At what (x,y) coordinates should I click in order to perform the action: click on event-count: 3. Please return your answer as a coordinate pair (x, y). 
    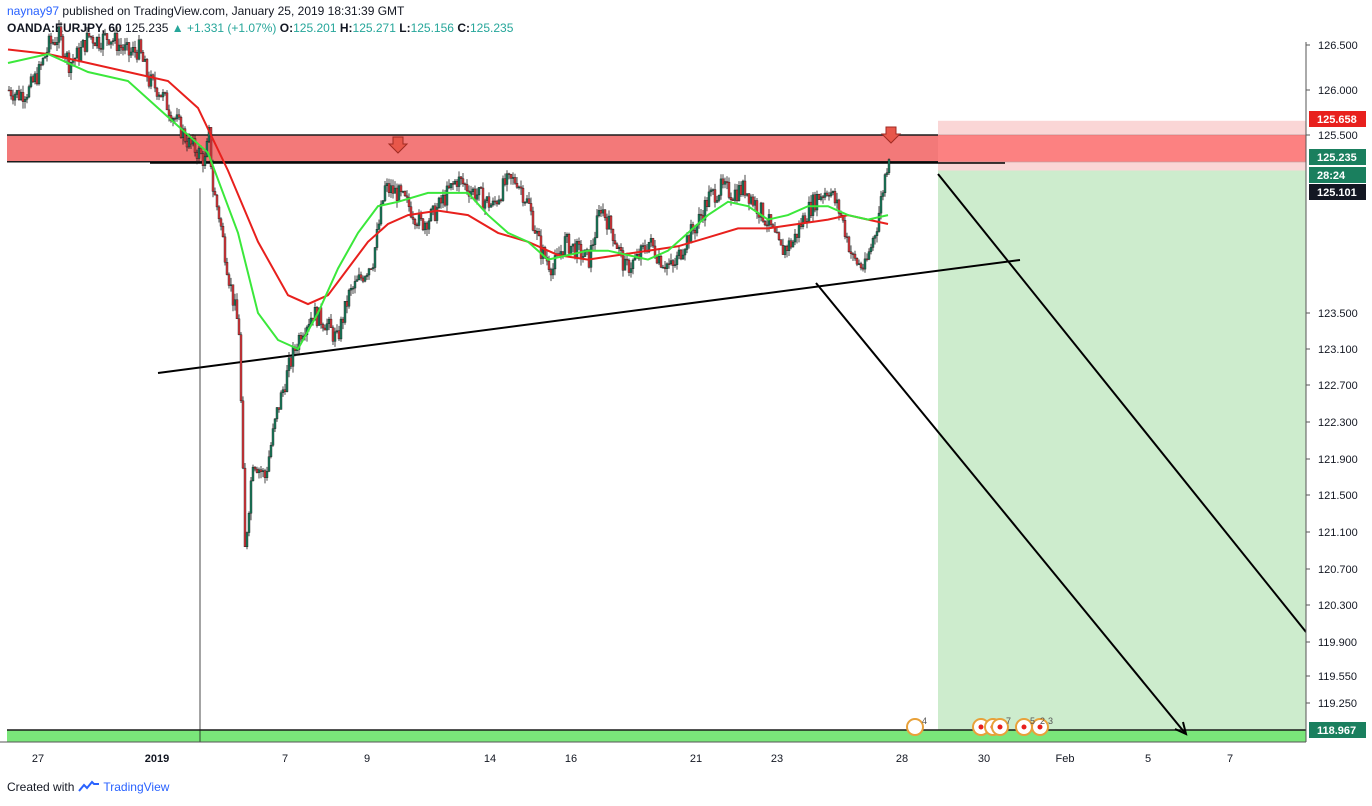
    Looking at the image, I should click on (1050, 721).